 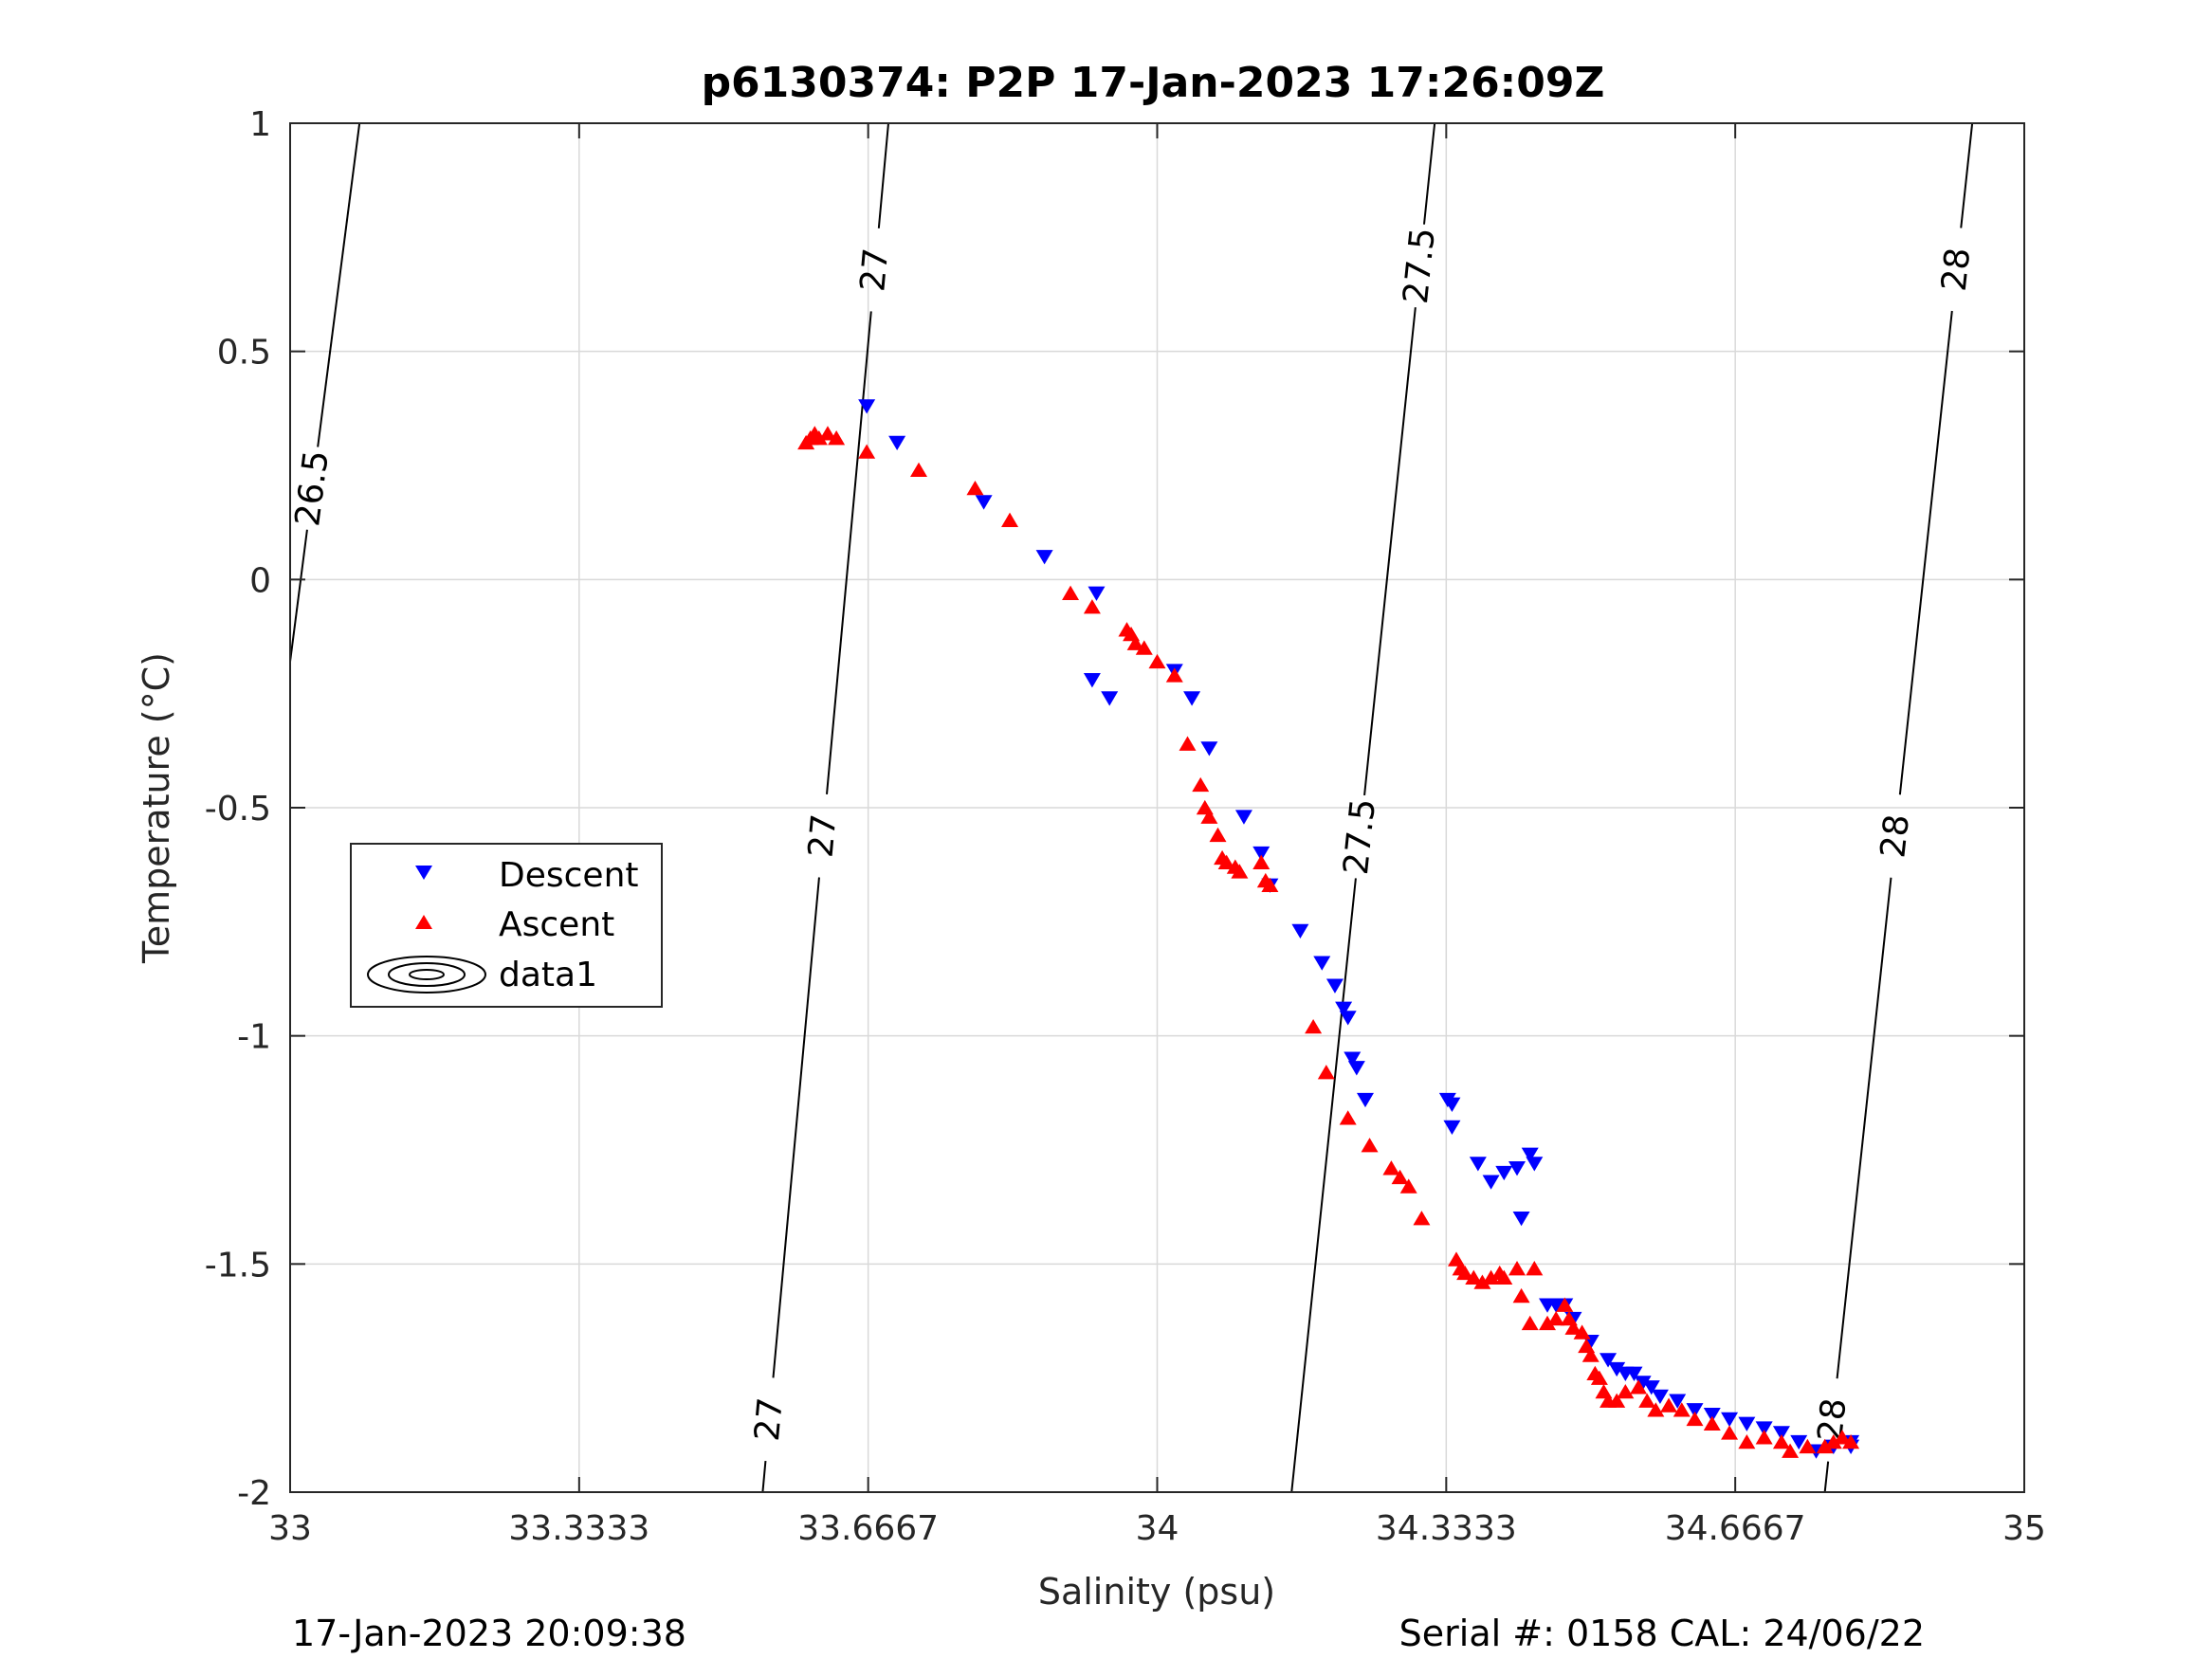 What do you see at coordinates (260, 580) in the screenshot?
I see `y-tick-label: 0` at bounding box center [260, 580].